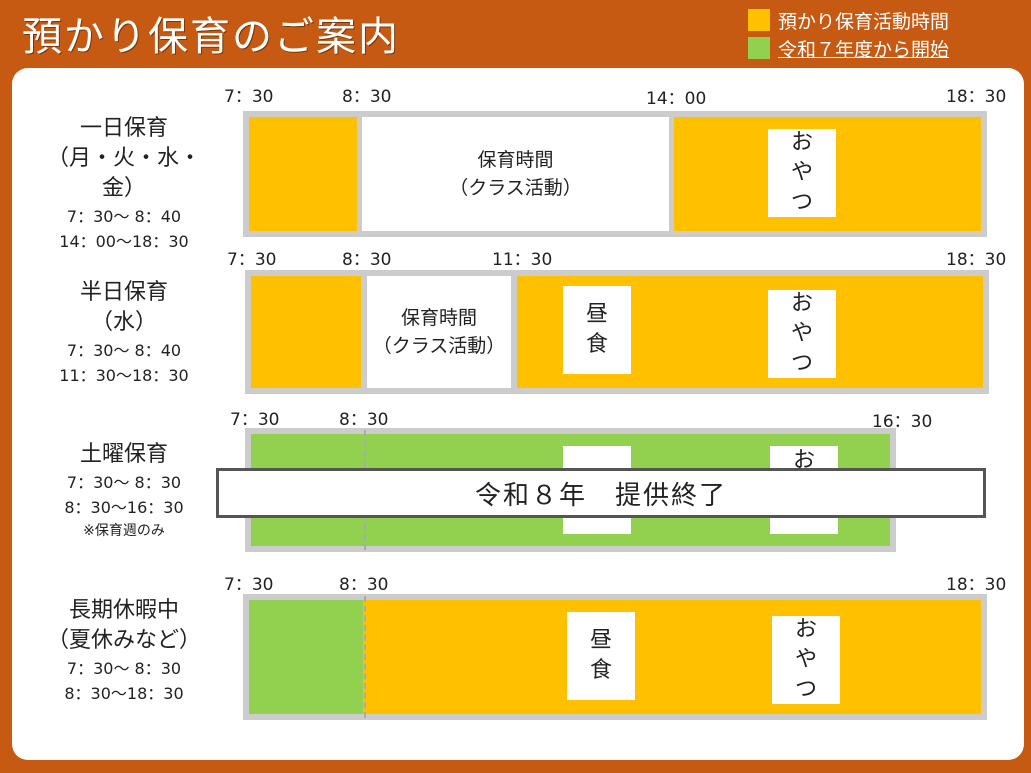 Image resolution: width=1031 pixels, height=773 pixels. Describe the element at coordinates (123, 610) in the screenshot. I see `section-name: 長期休暇中` at that location.